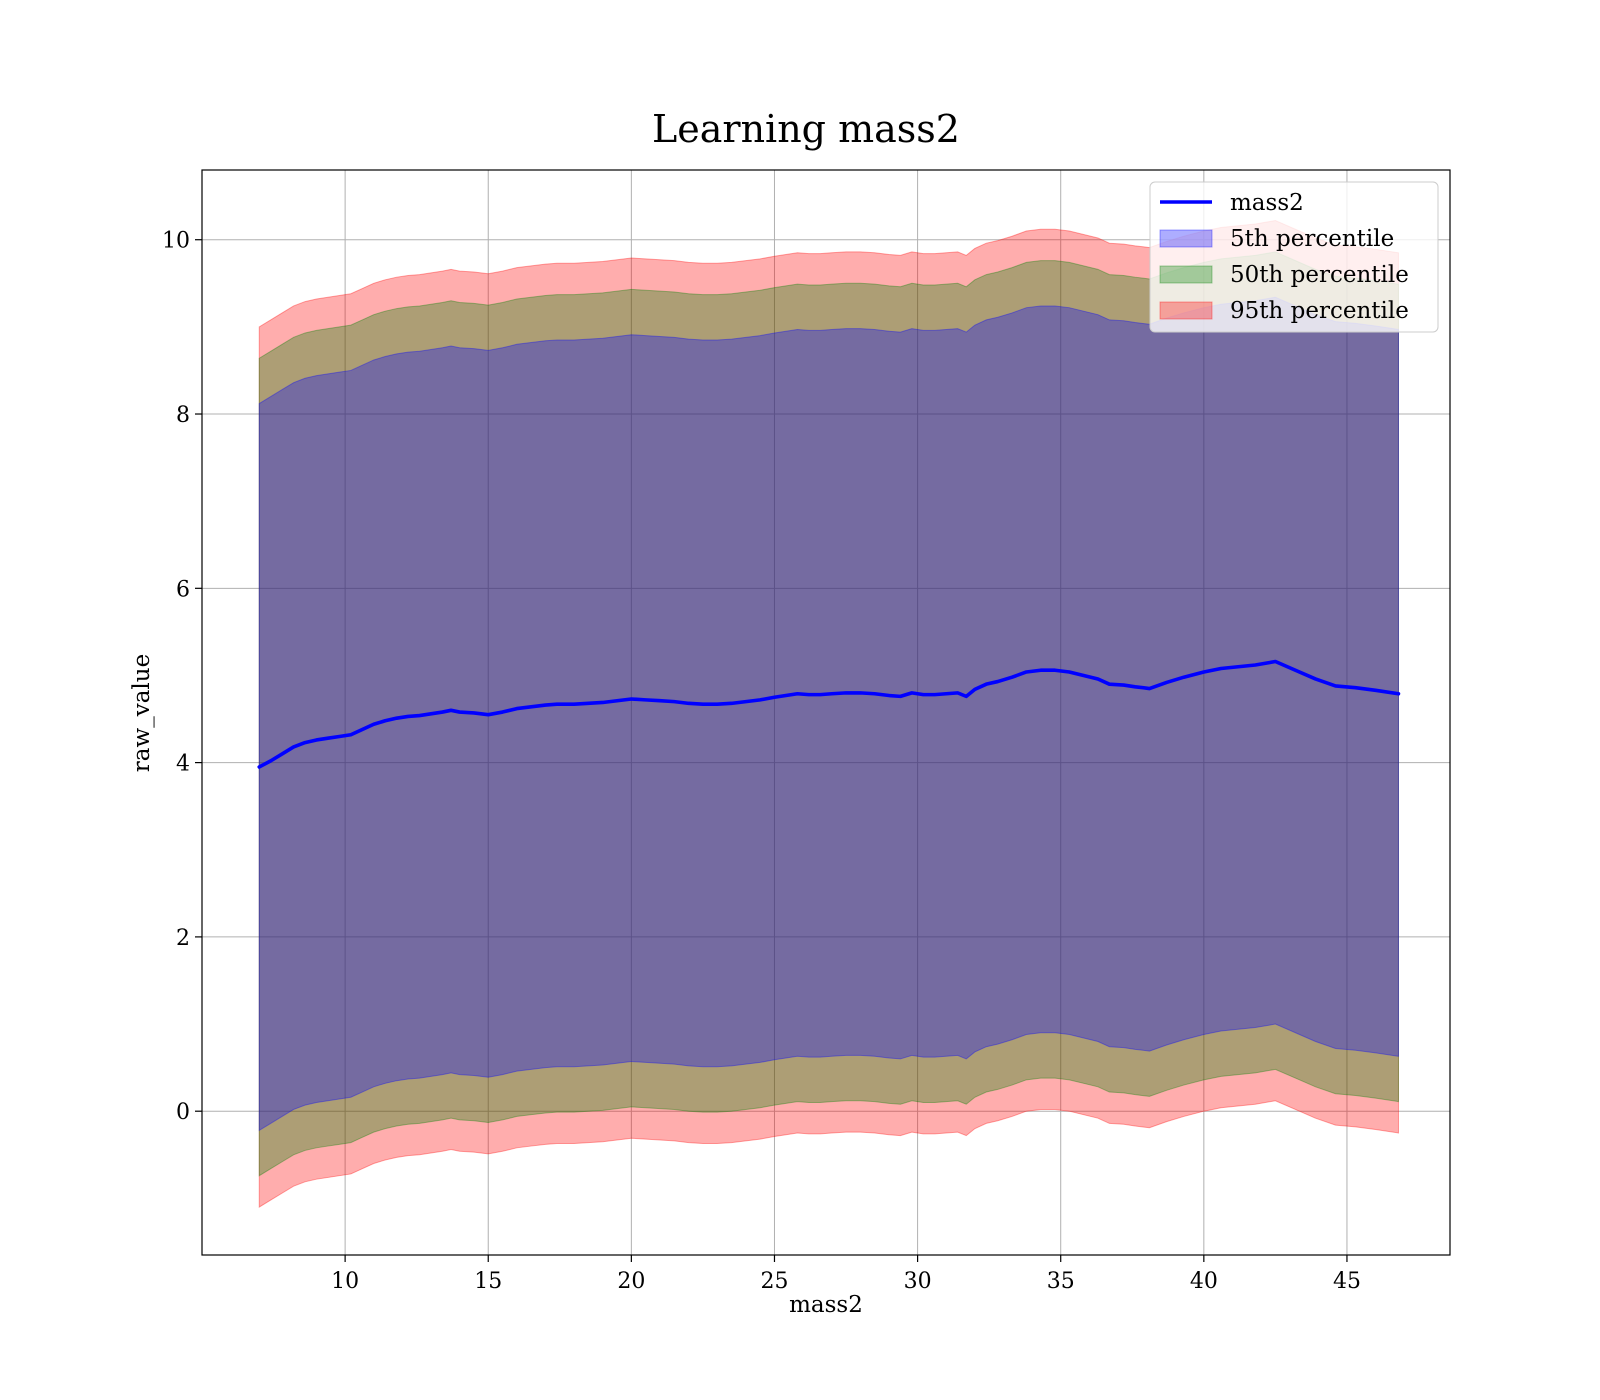 The height and width of the screenshot is (1400, 1600). What do you see at coordinates (918, 1281) in the screenshot?
I see `x-tick-label-4: 30` at bounding box center [918, 1281].